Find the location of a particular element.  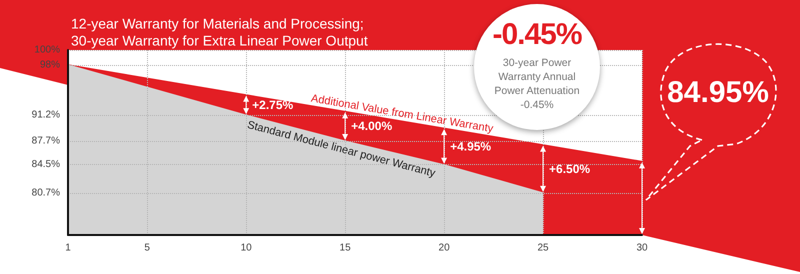

y-tick-label: 98% is located at coordinates (50, 64).